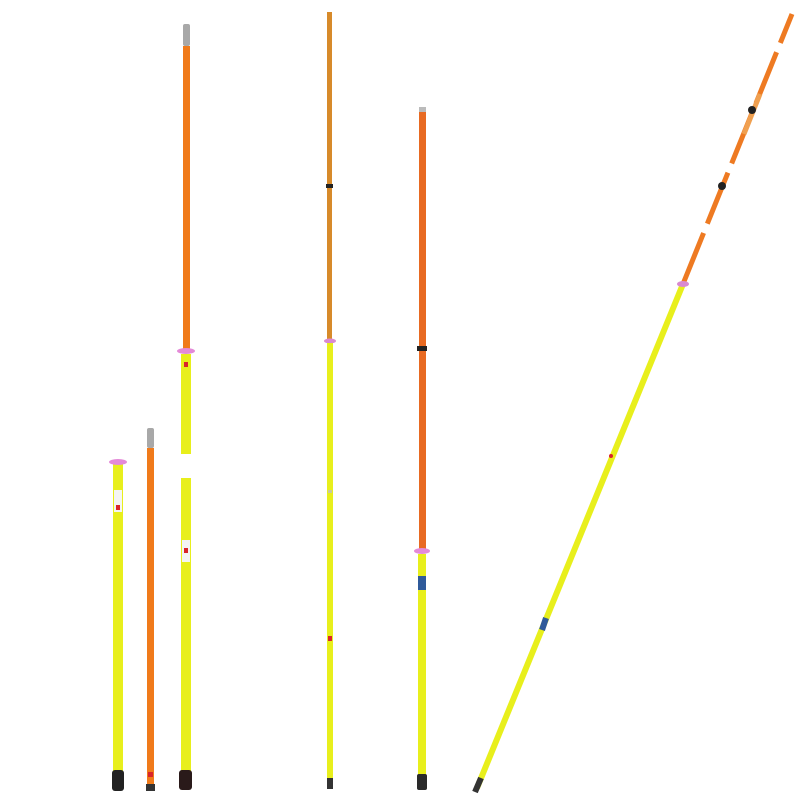  I want to click on pole-short-yellow, so click(118, 625).